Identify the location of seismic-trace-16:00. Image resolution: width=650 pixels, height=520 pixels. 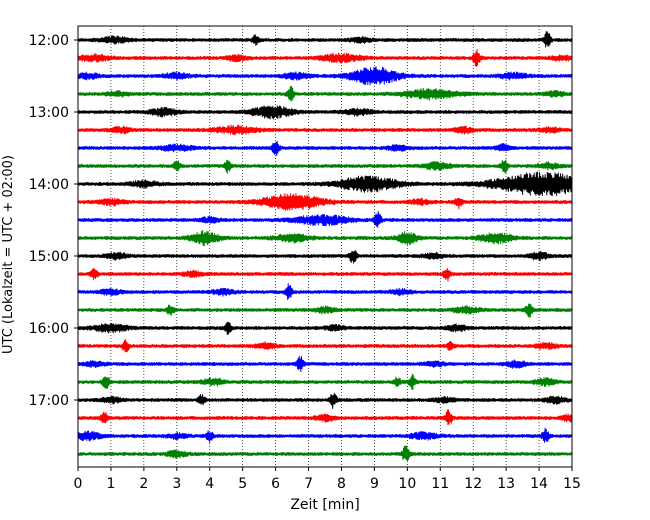
(325, 328).